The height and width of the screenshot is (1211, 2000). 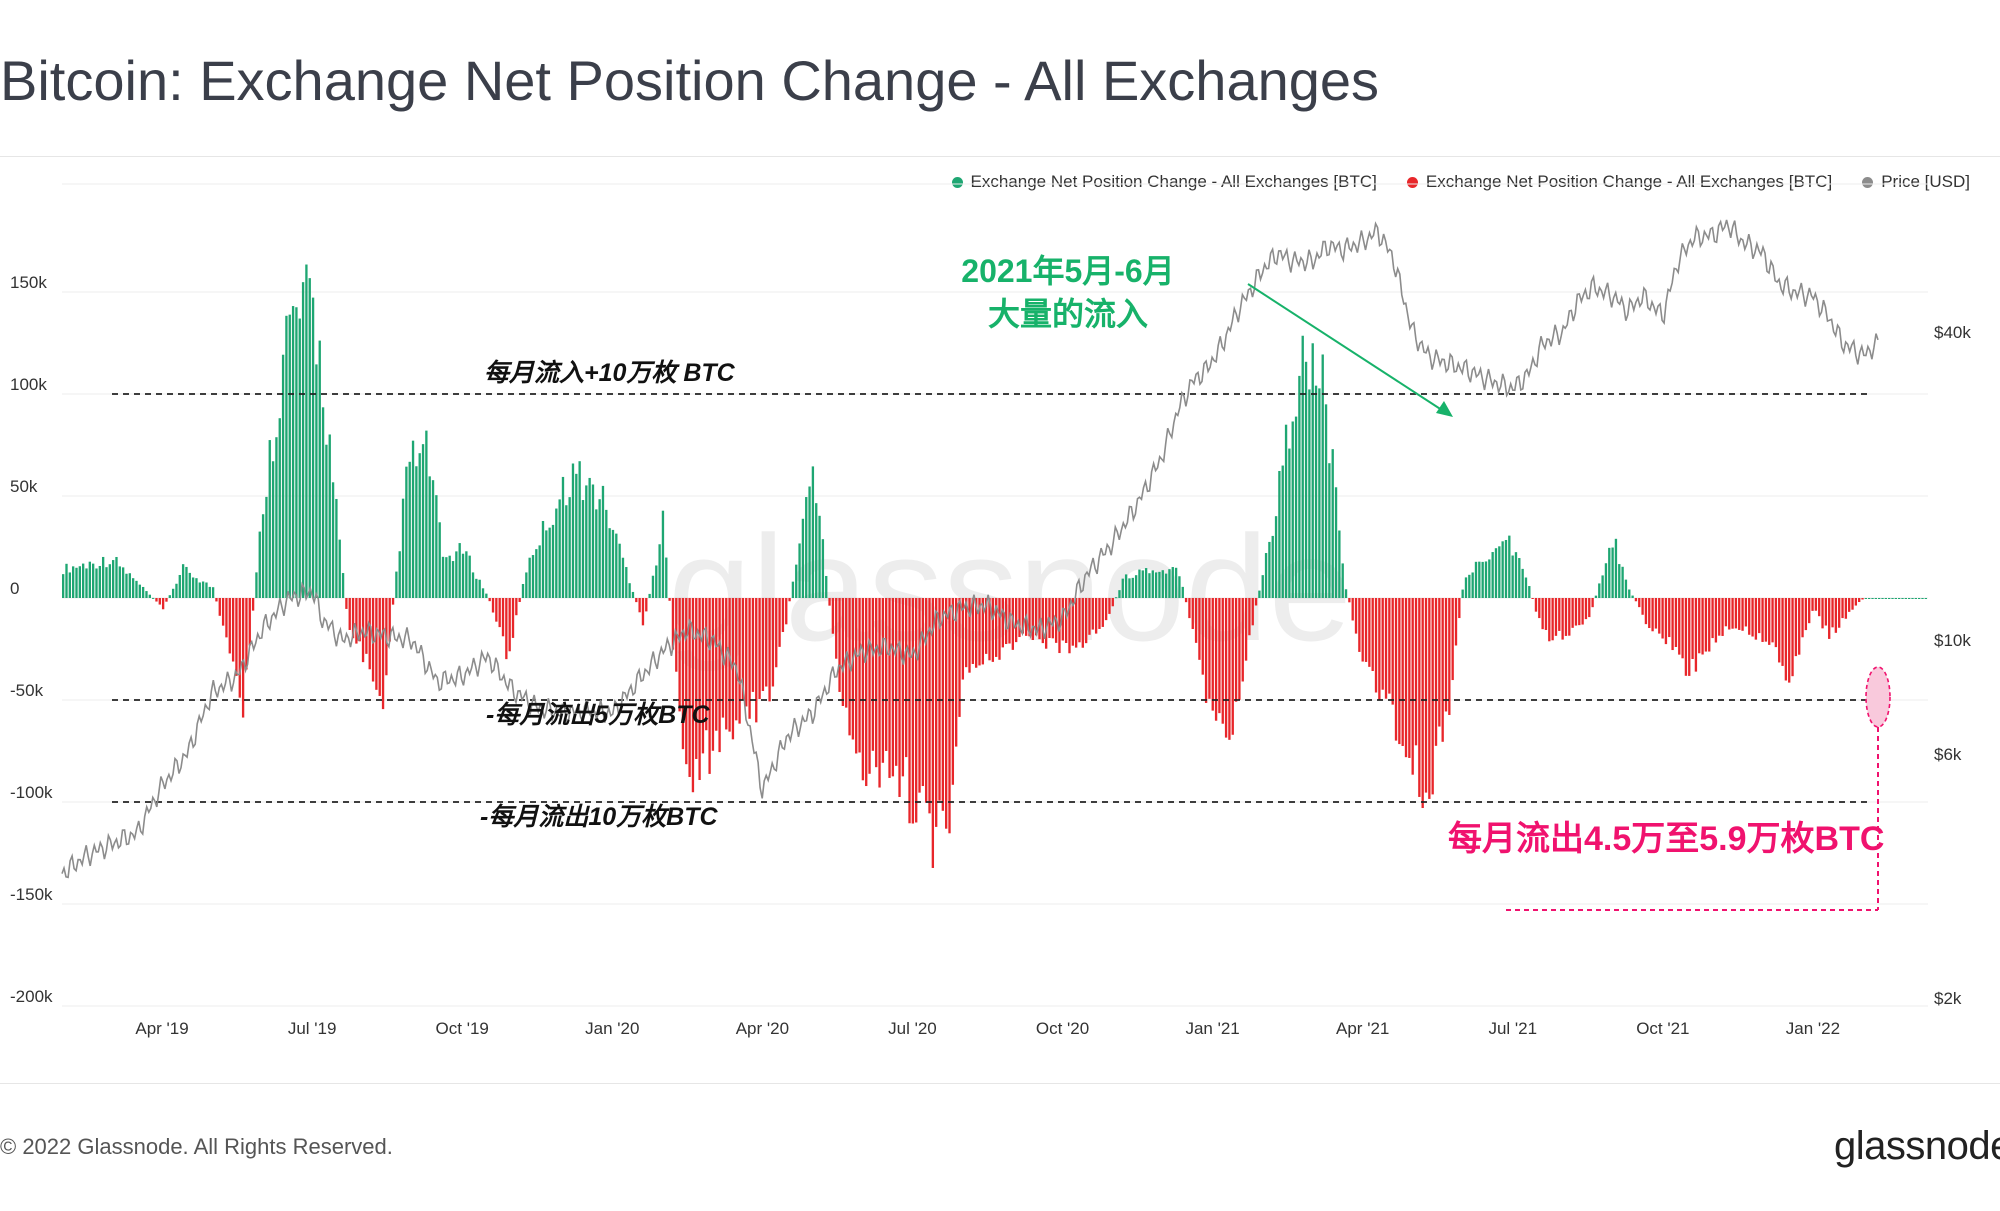 I want to click on left-axis: 150k 100k 50k 0 -50k -100k -150k -200k, so click(x=31, y=639).